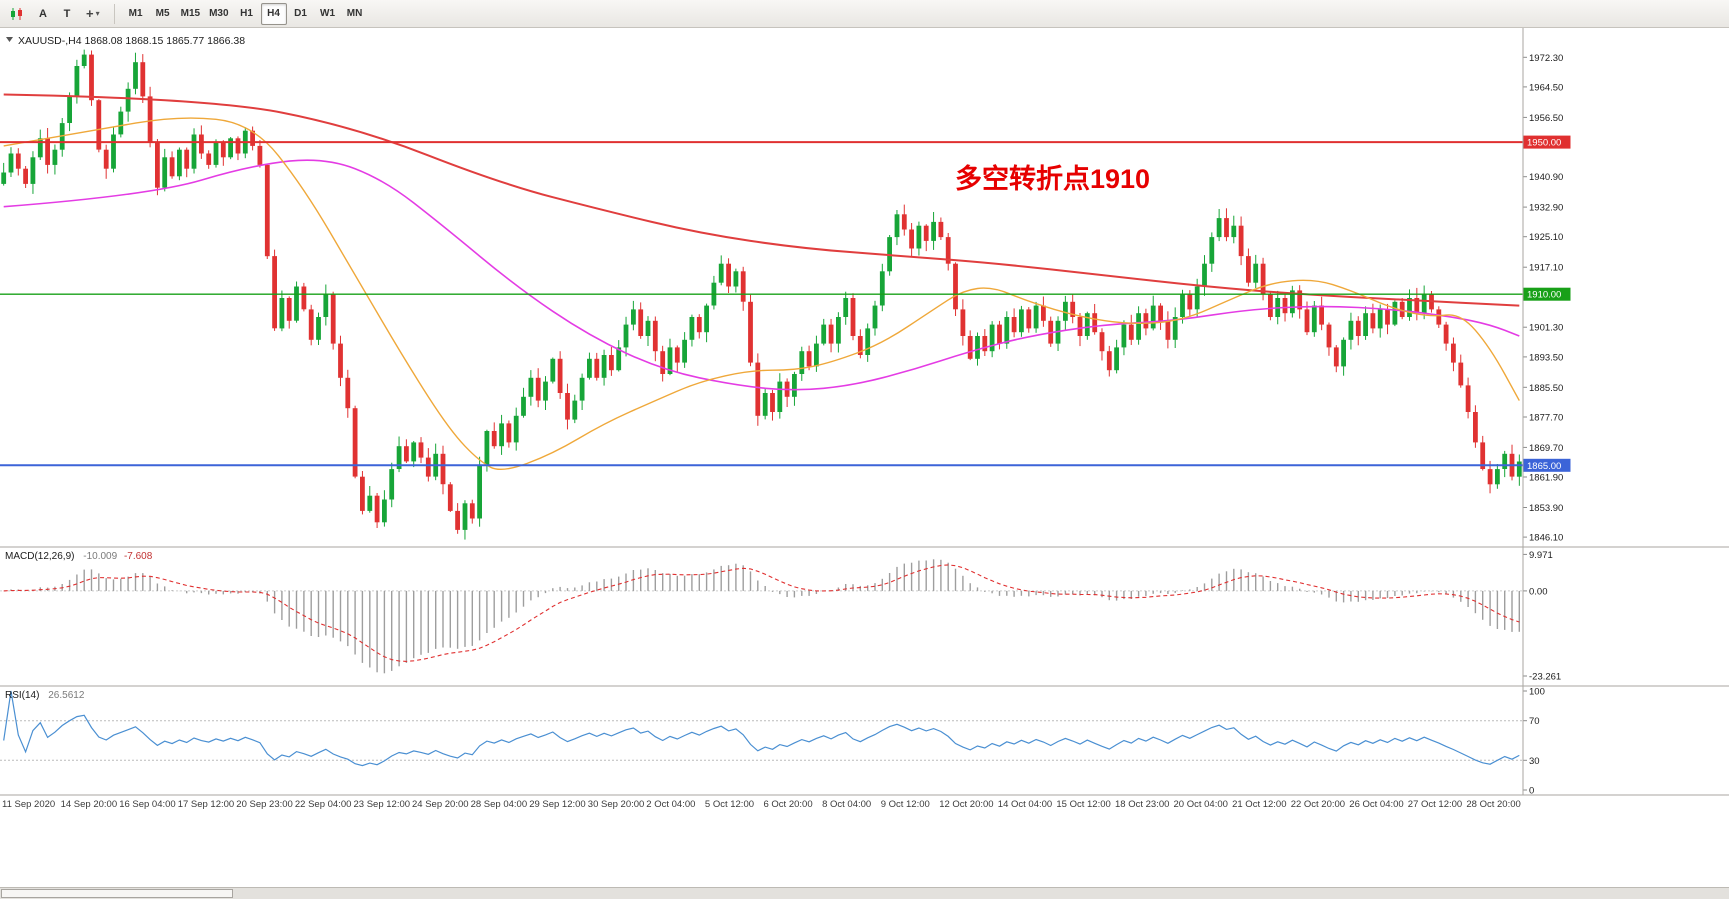  I want to click on macd-header: MACD(12,26,9) -10.009 -7.608, so click(79, 556).